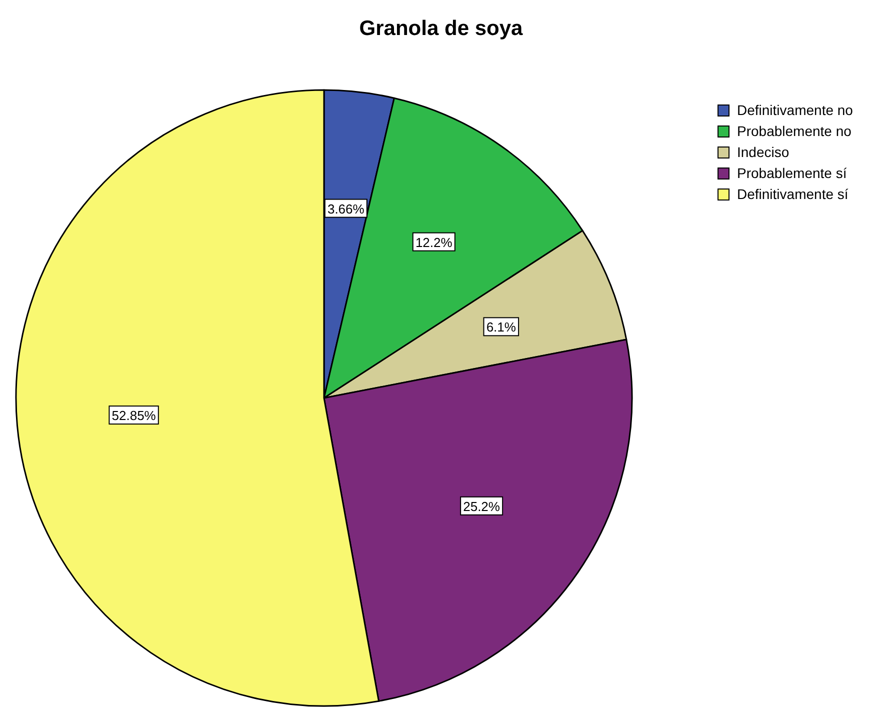  Describe the element at coordinates (481, 506) in the screenshot. I see `data-label: 25.2%` at that location.